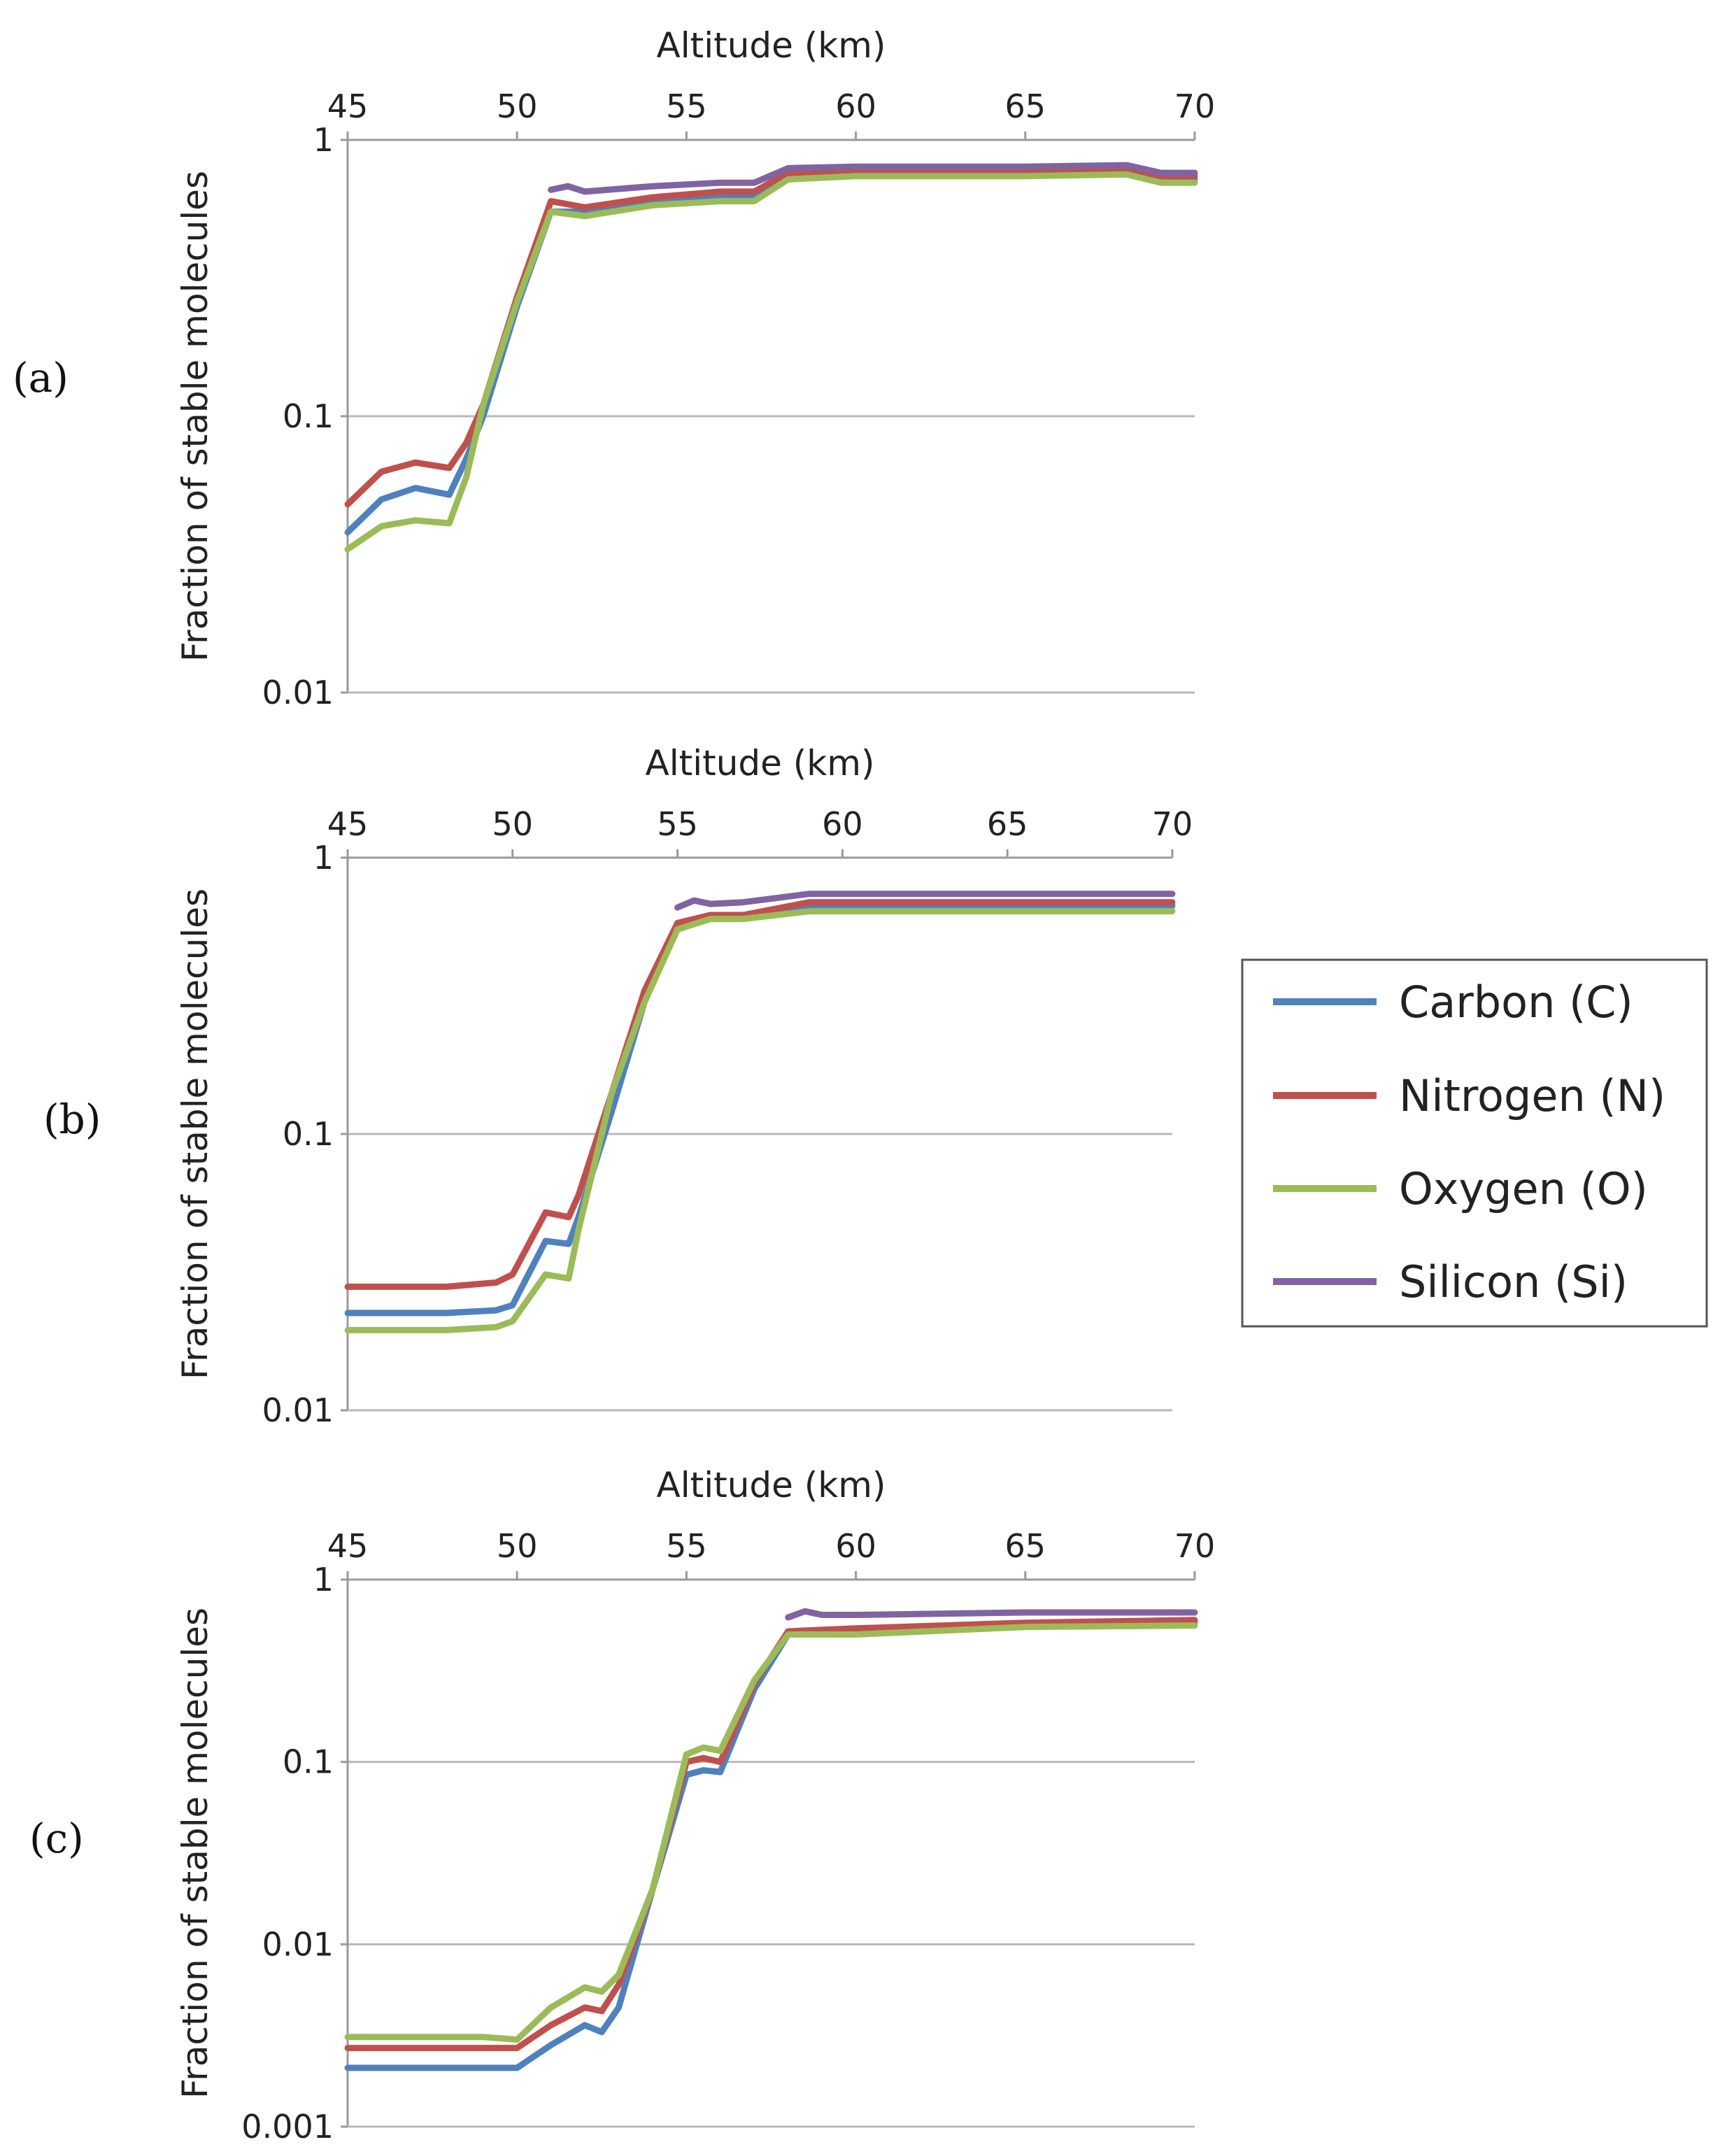  Describe the element at coordinates (1523, 1188) in the screenshot. I see `legend-label-oxygen: Oxygen (O)` at that location.